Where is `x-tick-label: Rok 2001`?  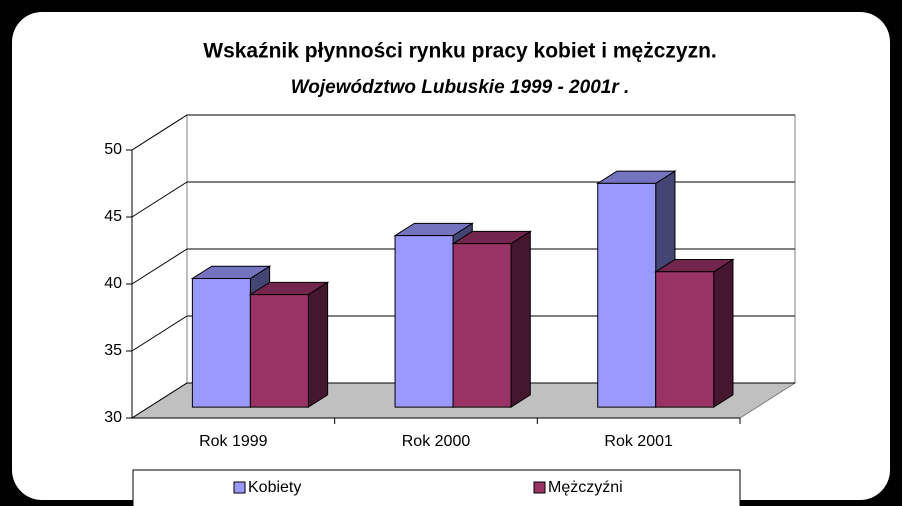
x-tick-label: Rok 2001 is located at coordinates (638, 441).